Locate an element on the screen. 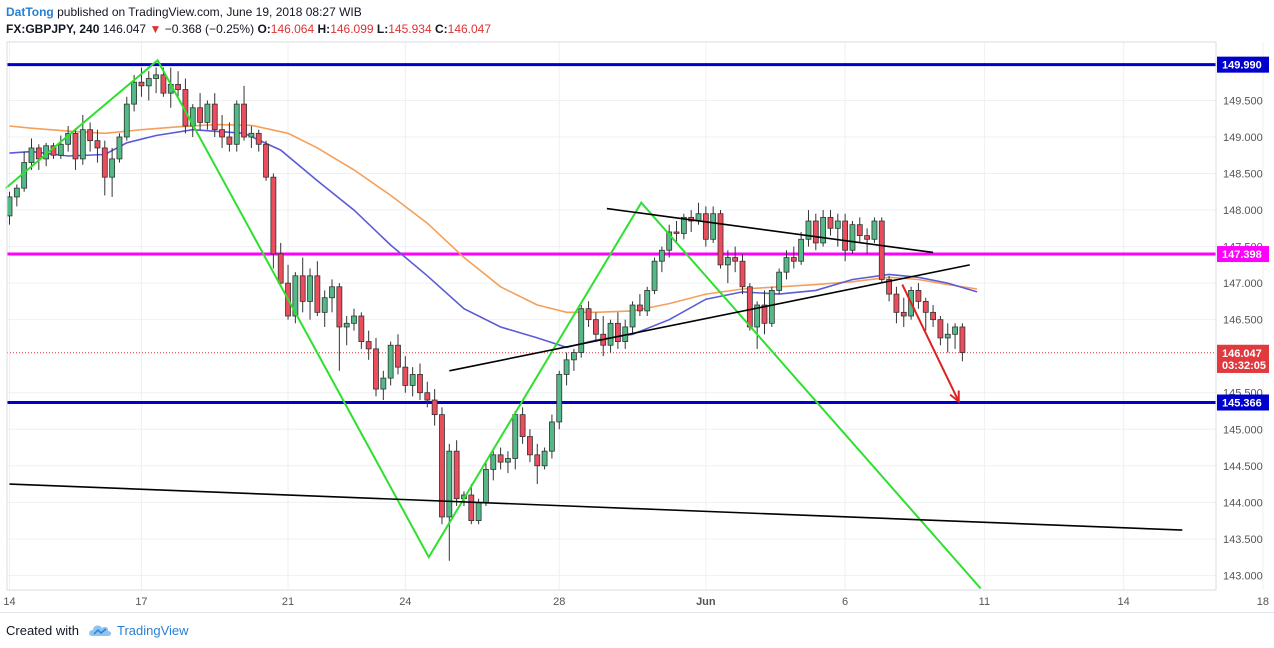  tradingview-brand: TradingView is located at coordinates (153, 630).